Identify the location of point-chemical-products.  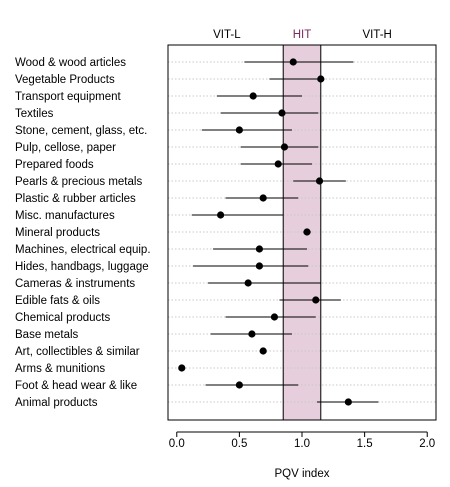
(274, 317).